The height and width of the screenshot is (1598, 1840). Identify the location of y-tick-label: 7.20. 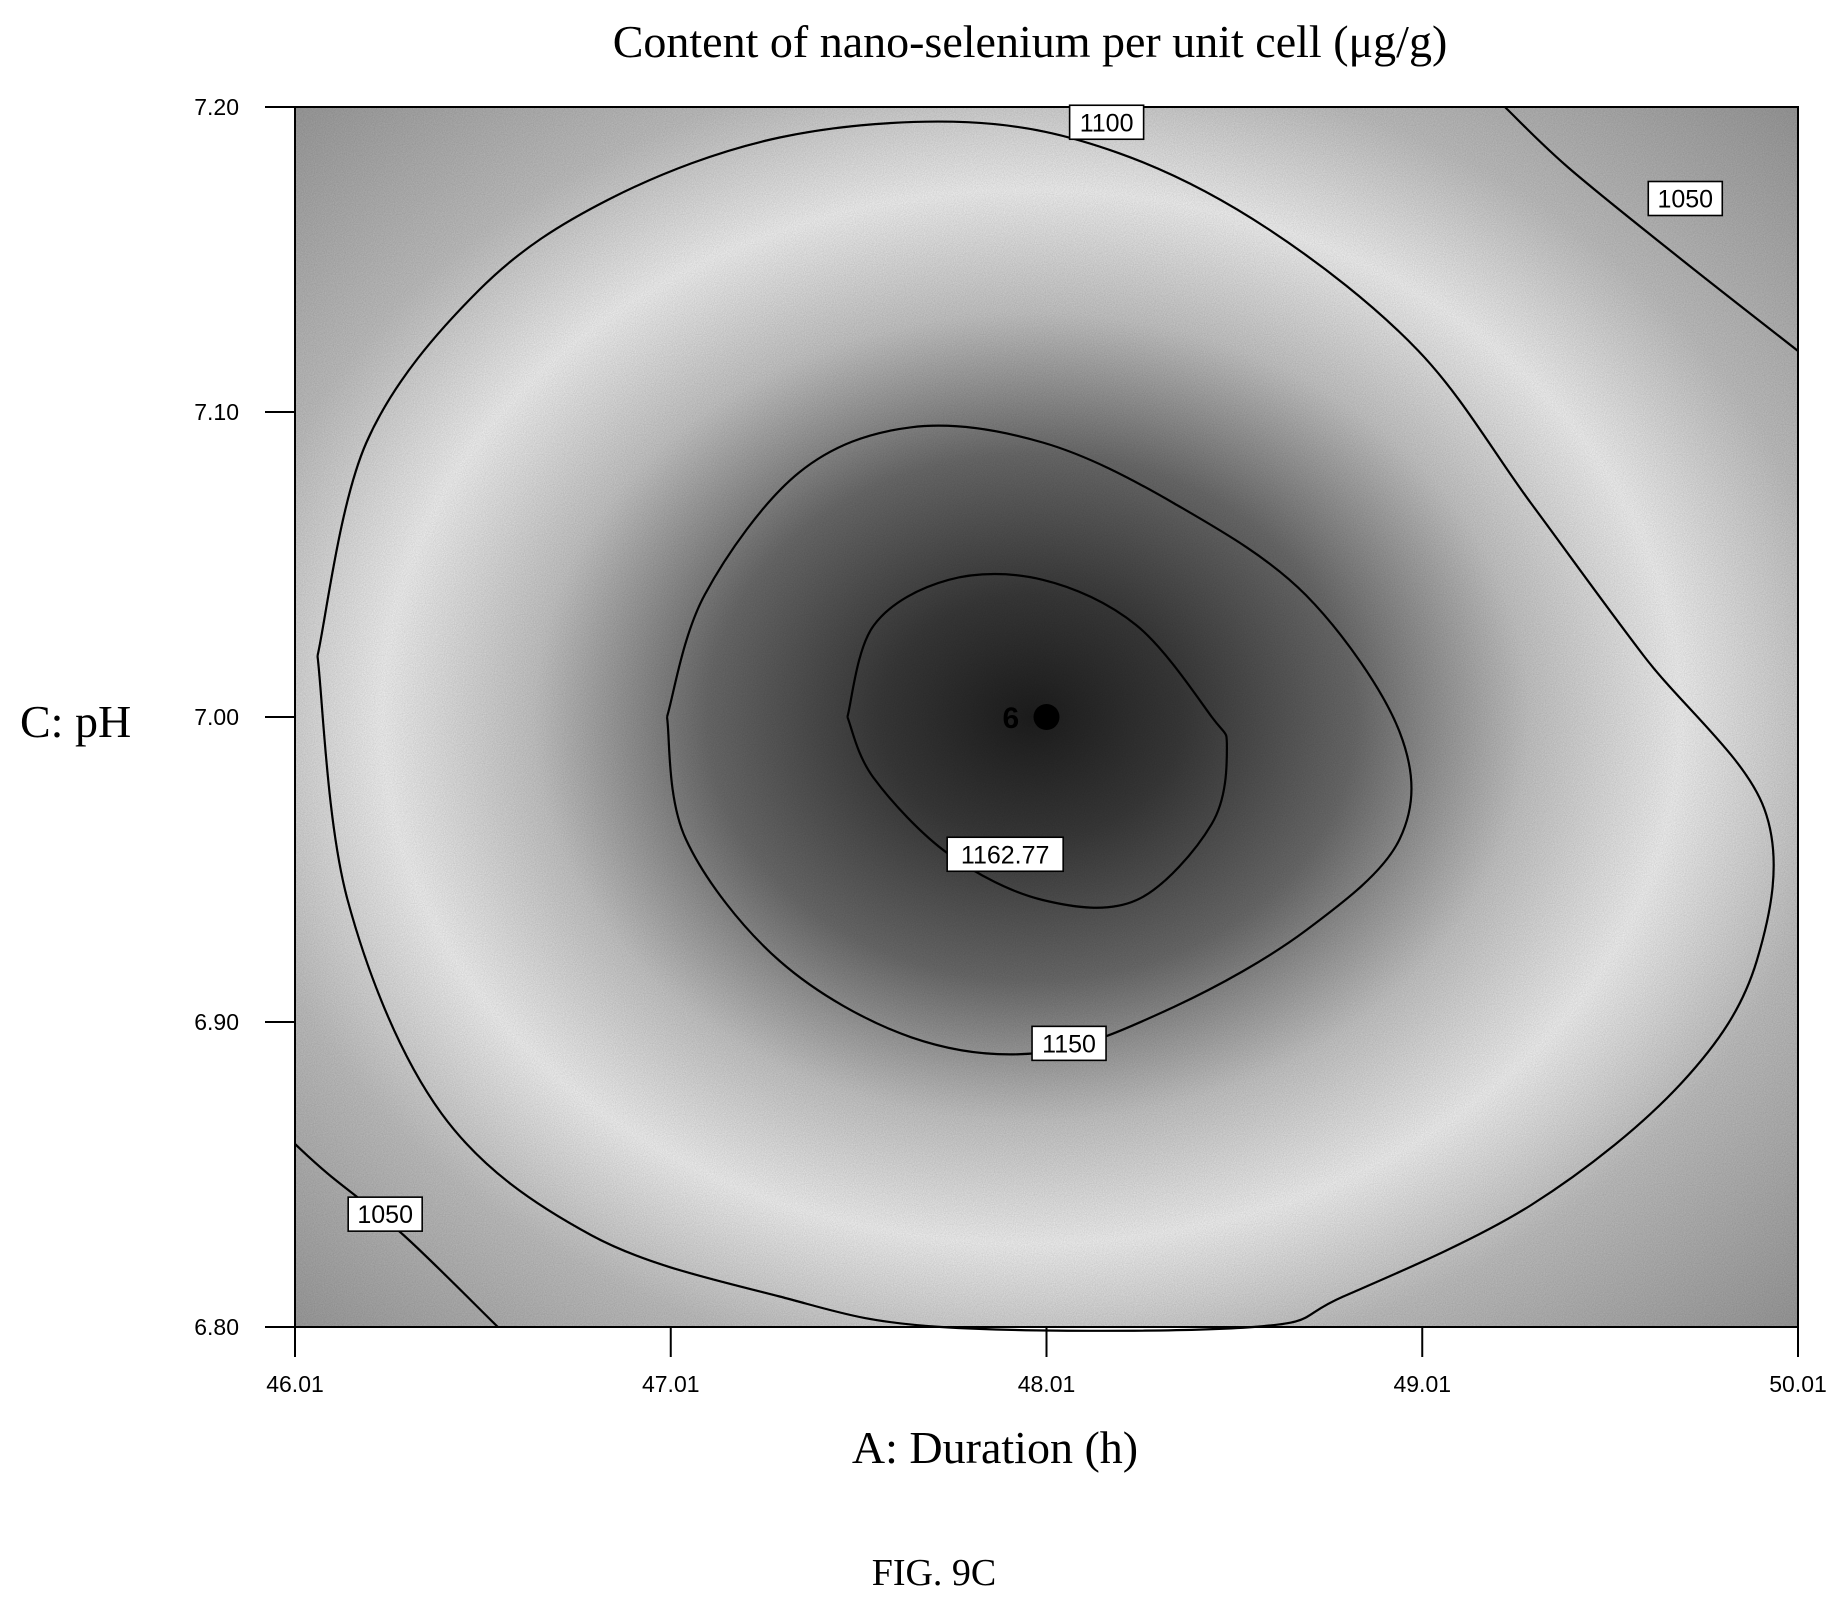
(216, 107).